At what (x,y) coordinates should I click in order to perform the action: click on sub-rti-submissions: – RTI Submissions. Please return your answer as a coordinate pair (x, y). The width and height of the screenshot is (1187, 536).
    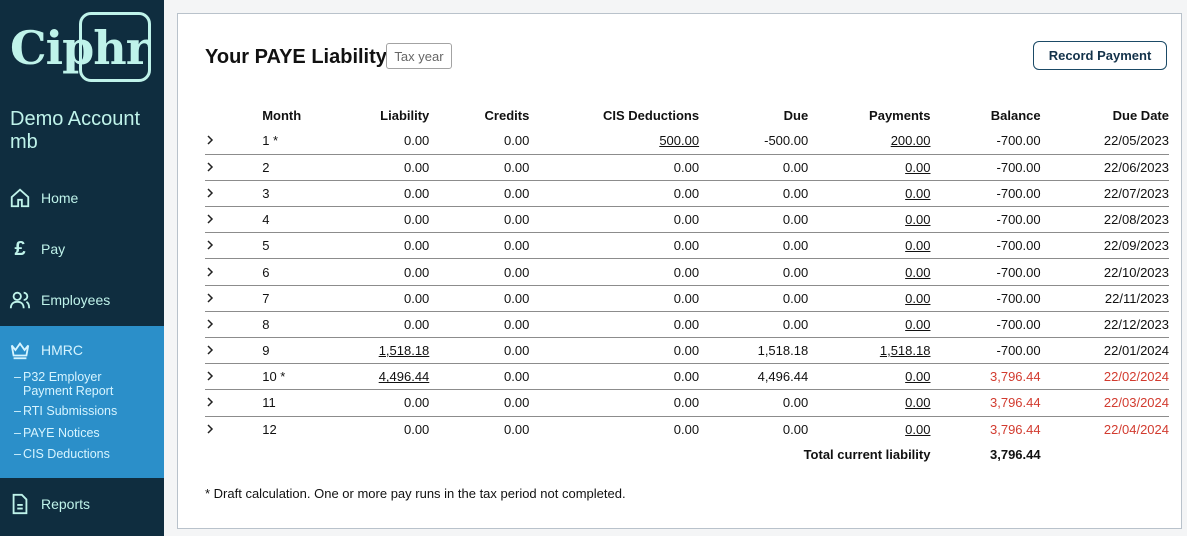
    Looking at the image, I should click on (66, 411).